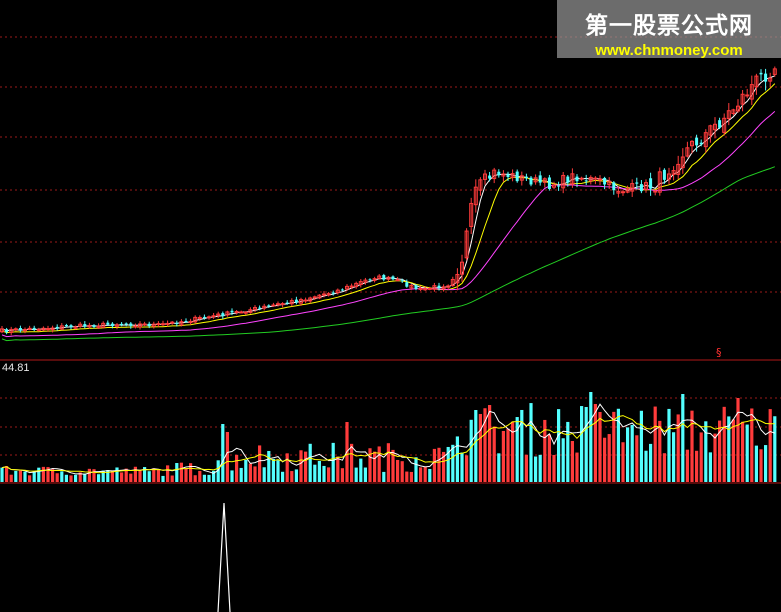 The width and height of the screenshot is (781, 612). What do you see at coordinates (388, 437) in the screenshot?
I see `volume-bars` at bounding box center [388, 437].